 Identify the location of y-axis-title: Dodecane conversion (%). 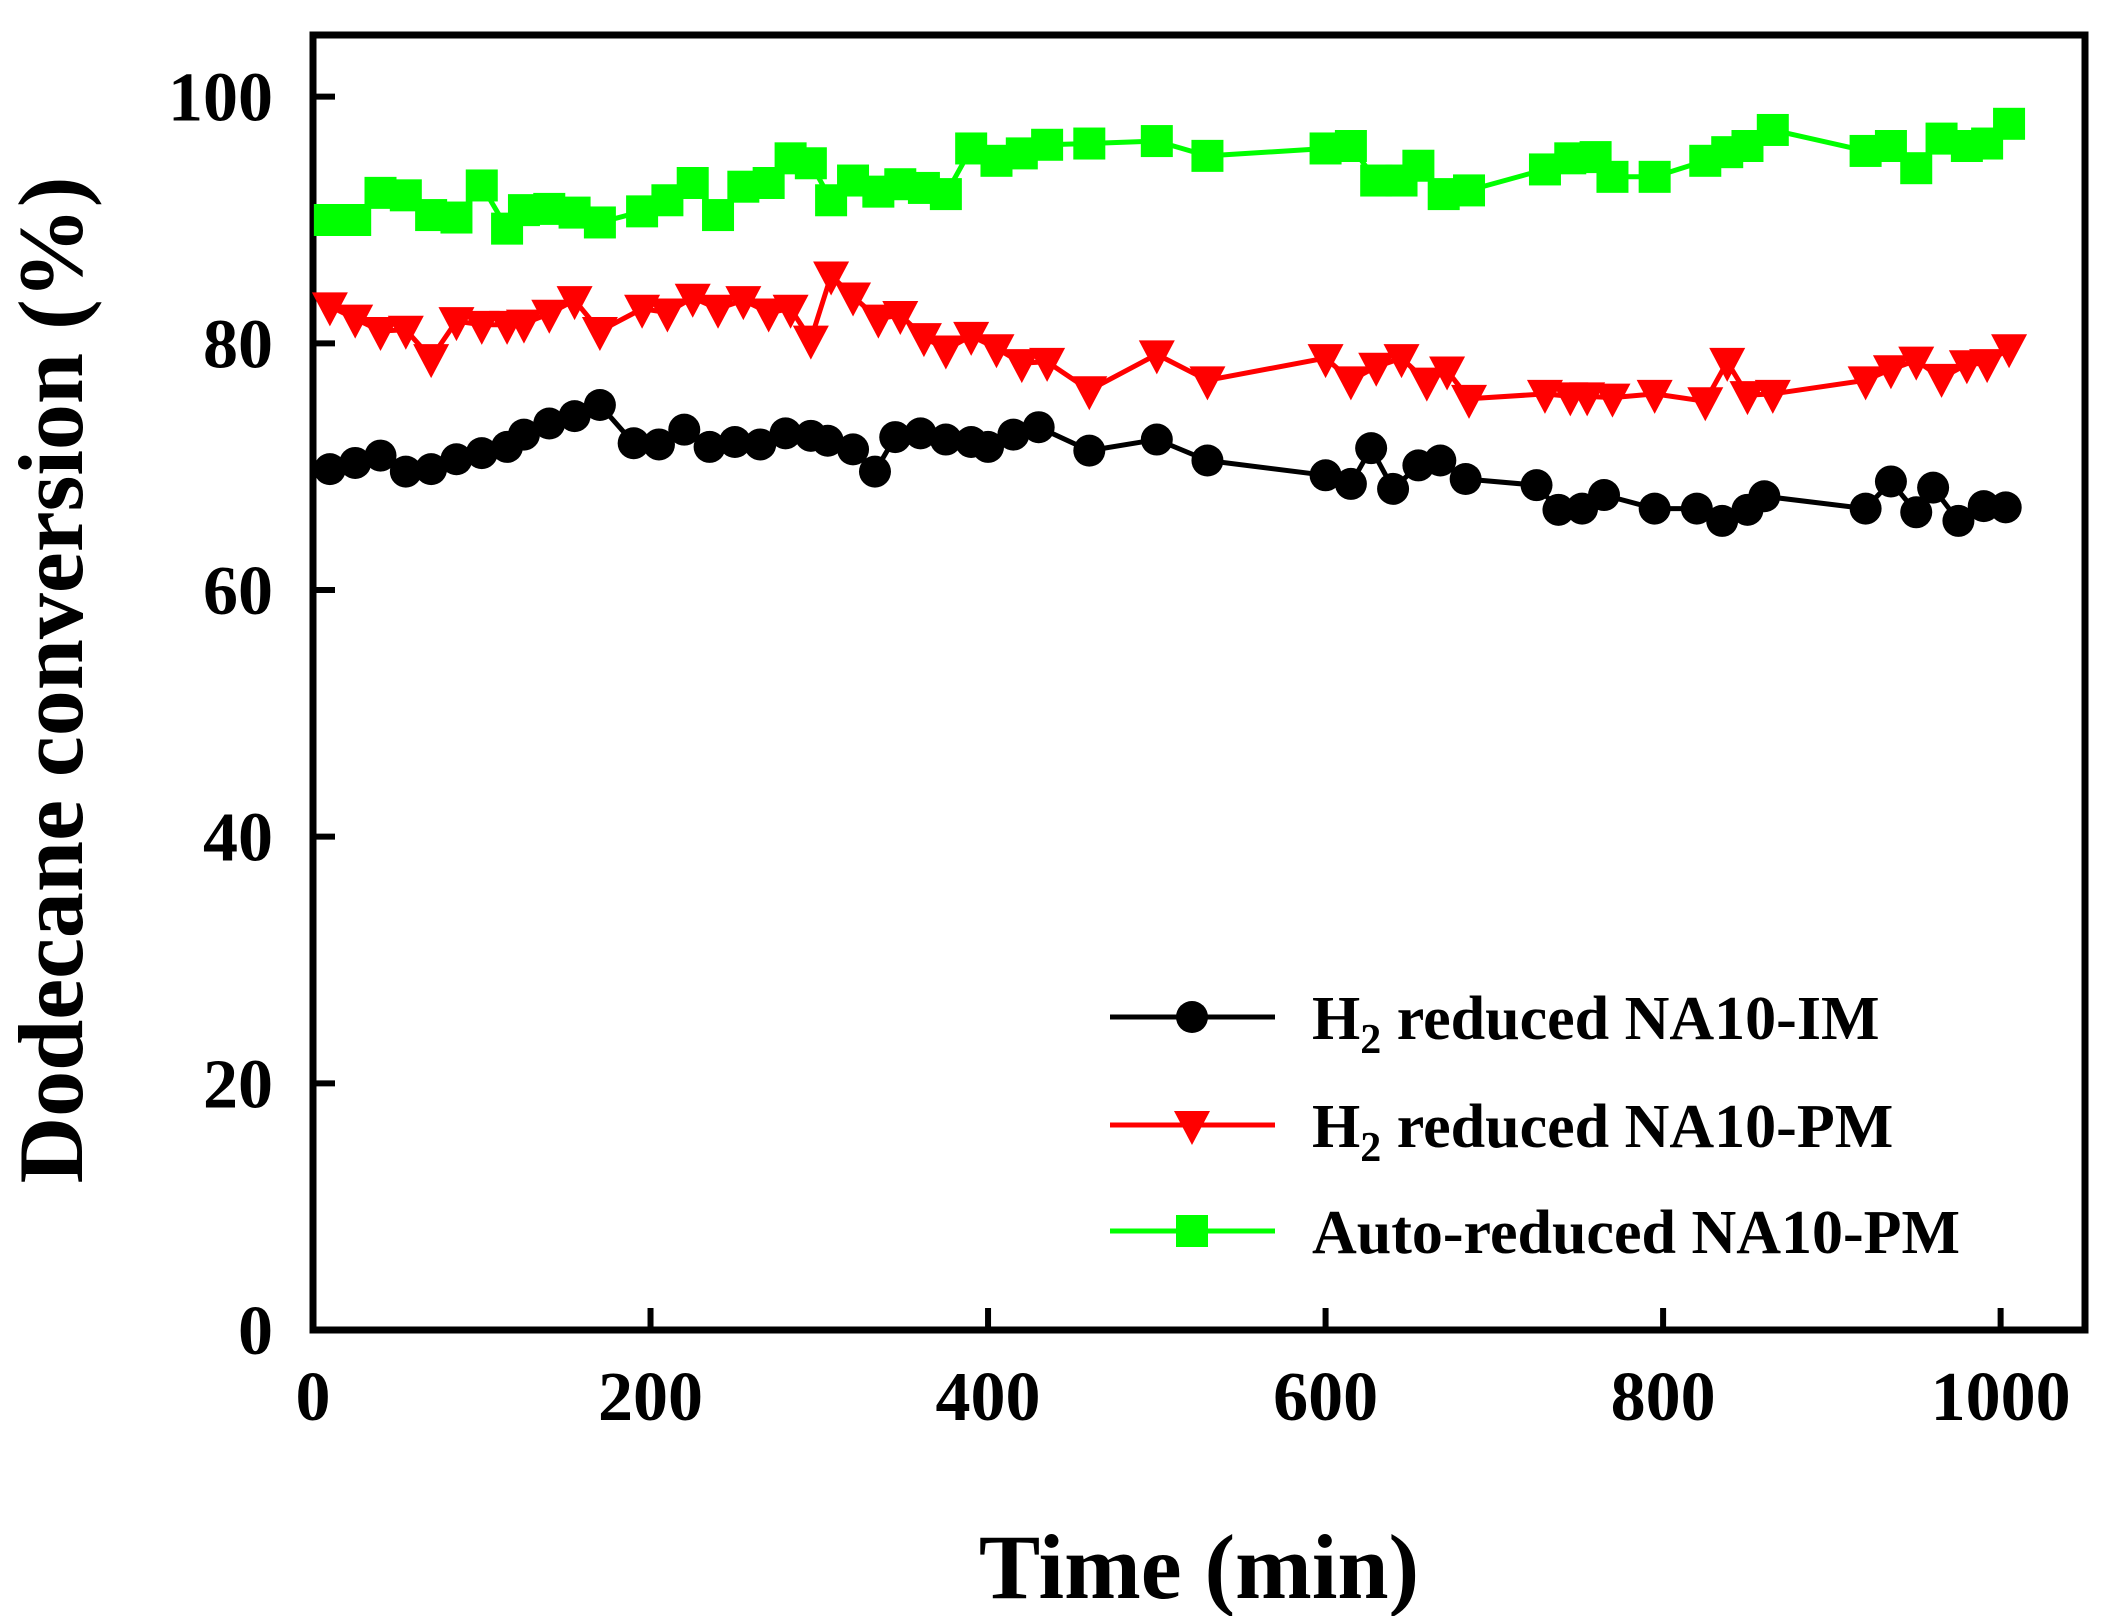
(51, 680).